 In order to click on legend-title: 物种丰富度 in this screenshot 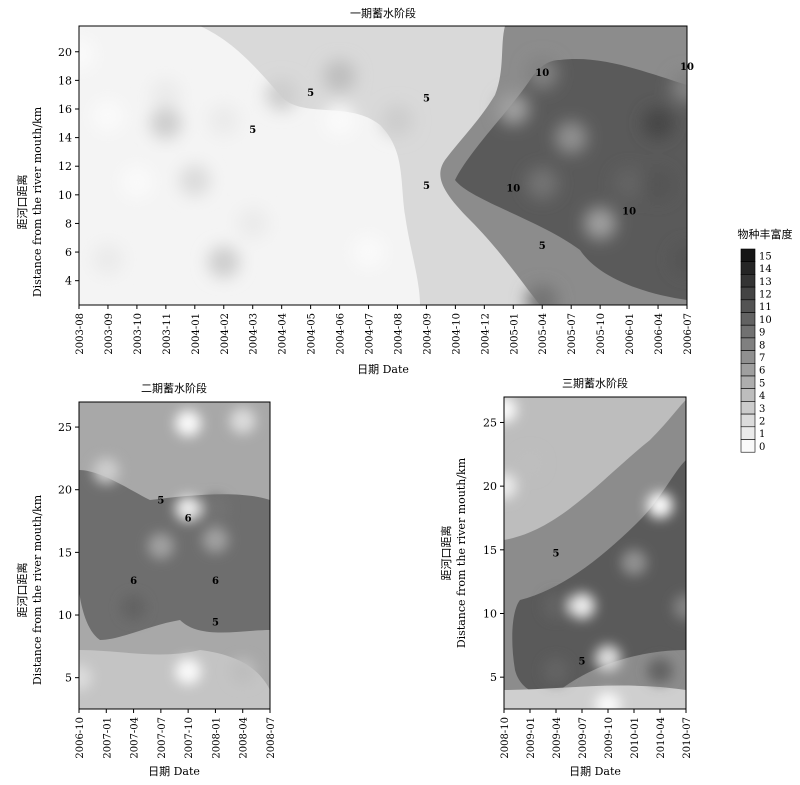, I will do `click(765, 234)`.